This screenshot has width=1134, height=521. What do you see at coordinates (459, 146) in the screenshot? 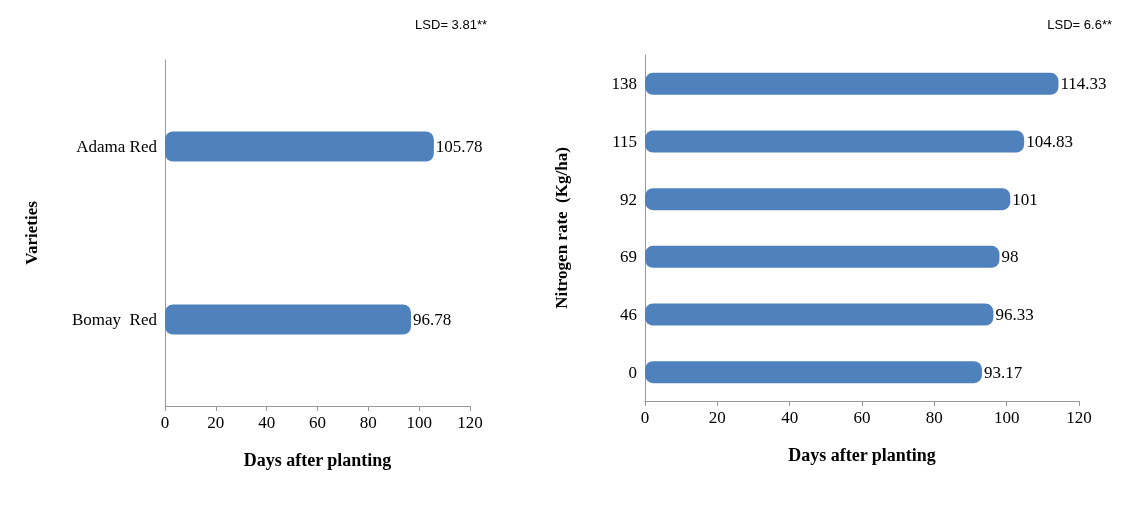
I see `data-label: 105.78` at bounding box center [459, 146].